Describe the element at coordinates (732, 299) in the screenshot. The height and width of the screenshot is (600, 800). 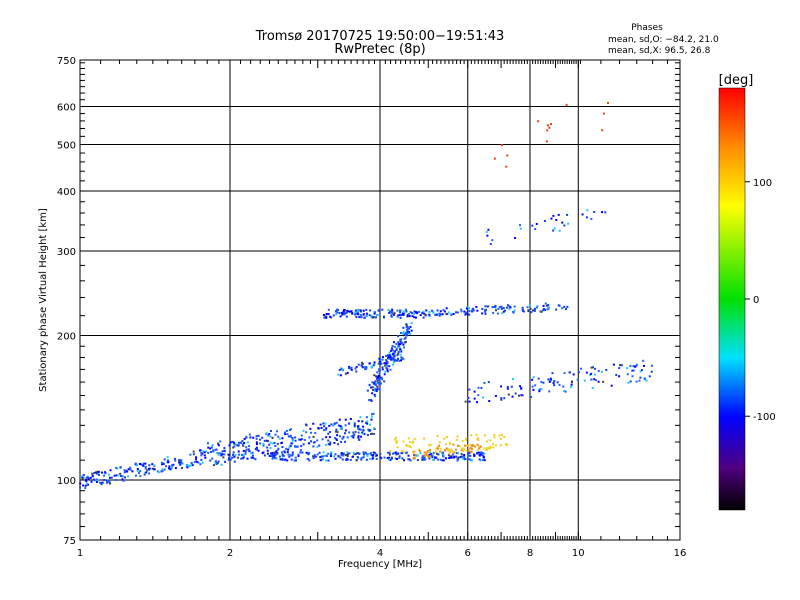
I see `colorbar` at that location.